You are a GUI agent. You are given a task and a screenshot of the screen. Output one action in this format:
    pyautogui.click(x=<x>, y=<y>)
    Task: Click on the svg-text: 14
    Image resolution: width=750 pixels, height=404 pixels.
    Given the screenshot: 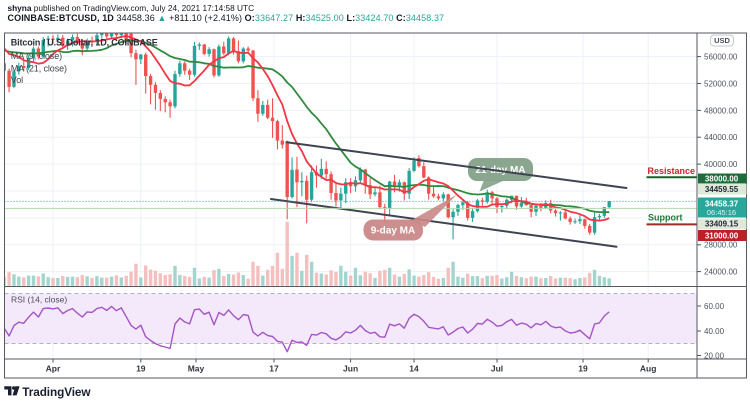 What is the action you would take?
    pyautogui.click(x=414, y=369)
    